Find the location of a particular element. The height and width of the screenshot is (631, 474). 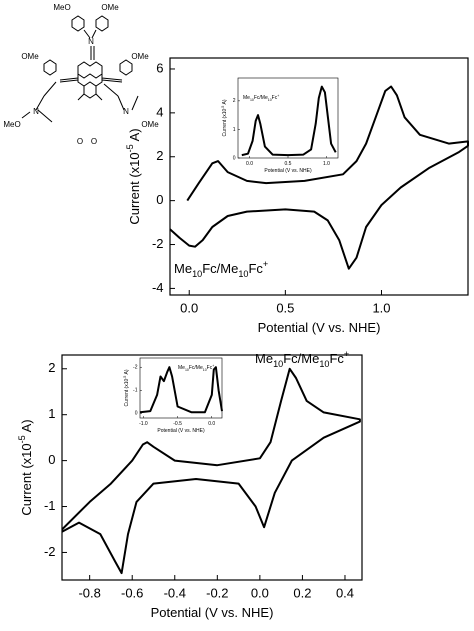

y-tick-label: 6 is located at coordinates (159, 67).